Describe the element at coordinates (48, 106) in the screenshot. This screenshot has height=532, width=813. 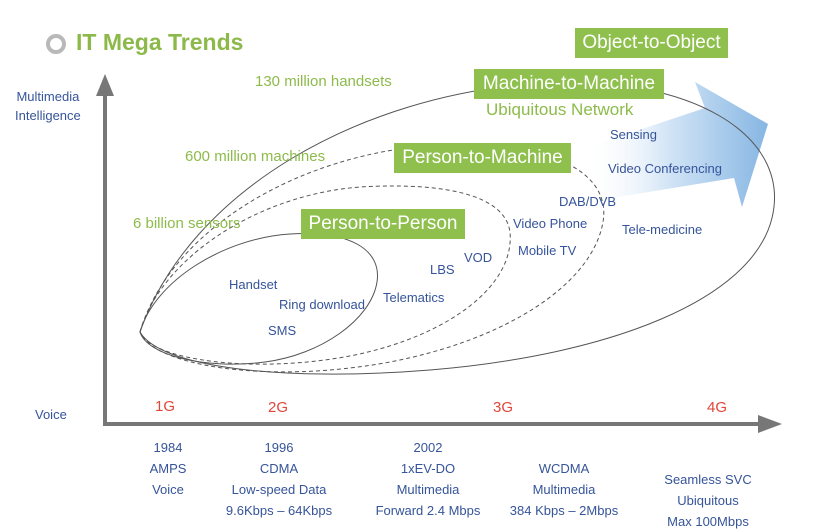
I see `y-axis-top-label: Multimedia Intelligence` at that location.